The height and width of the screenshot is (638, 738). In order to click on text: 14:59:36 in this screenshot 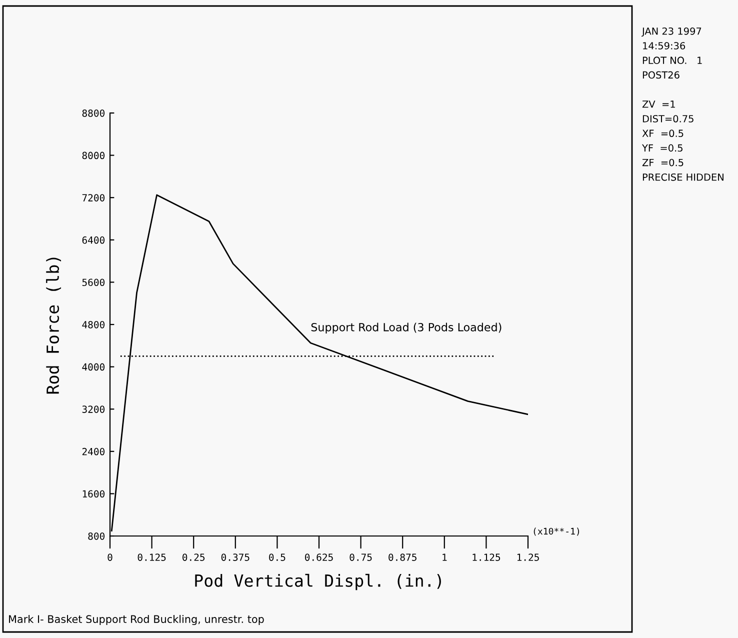, I will do `click(664, 46)`.